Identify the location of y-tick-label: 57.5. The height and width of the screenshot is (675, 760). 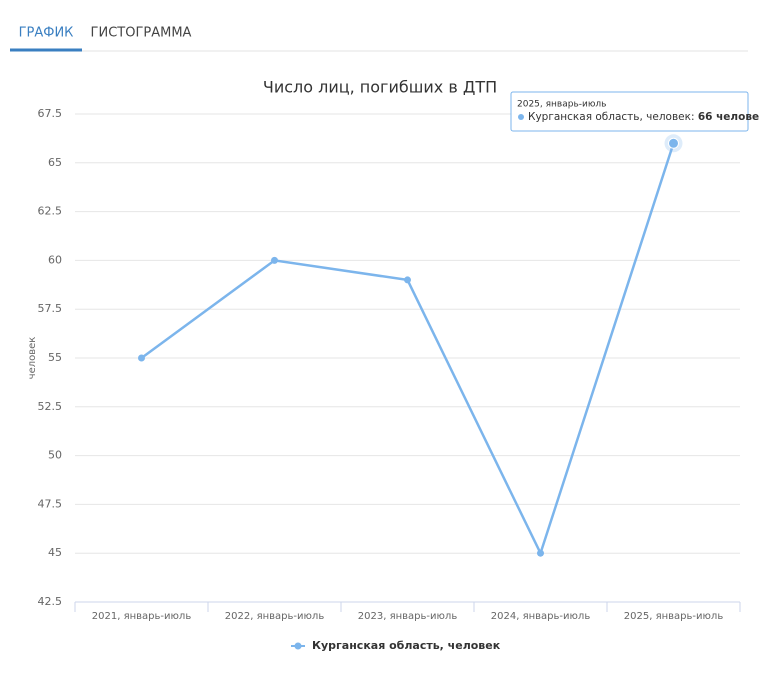
(50, 308).